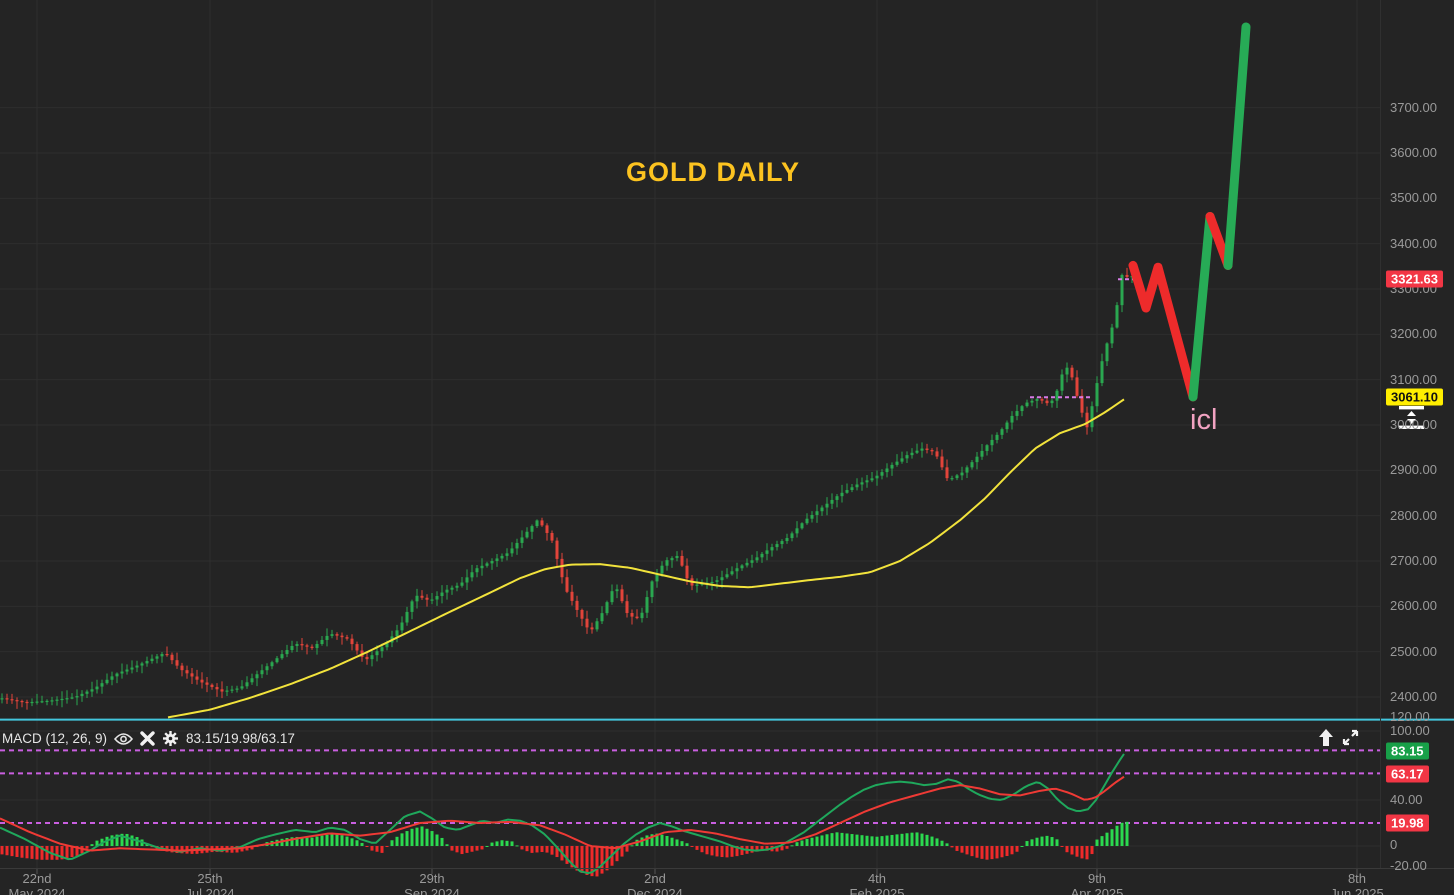 Image resolution: width=1454 pixels, height=895 pixels. I want to click on eye-icon, so click(124, 739).